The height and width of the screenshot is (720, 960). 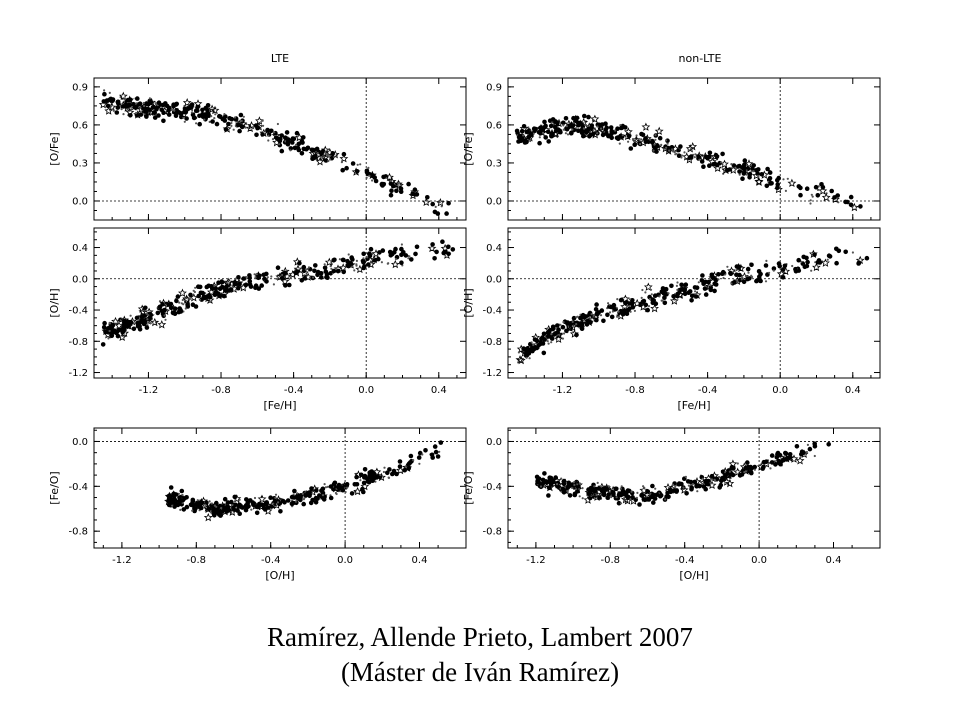 What do you see at coordinates (54, 302) in the screenshot?
I see `y-axis-label: [O/H]` at bounding box center [54, 302].